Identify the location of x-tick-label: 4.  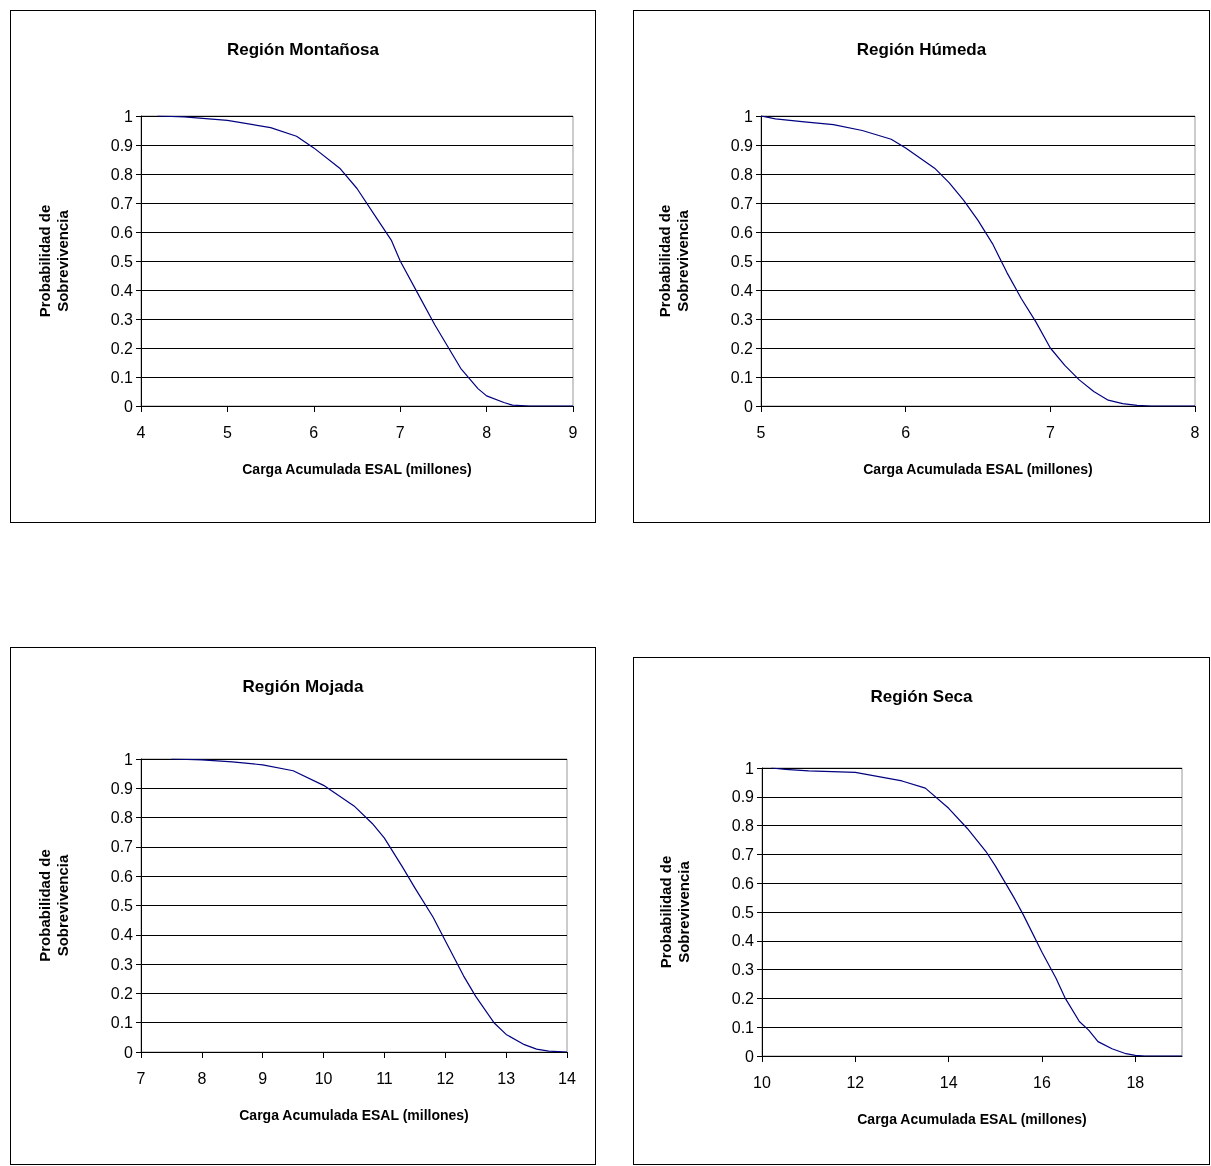
(141, 432).